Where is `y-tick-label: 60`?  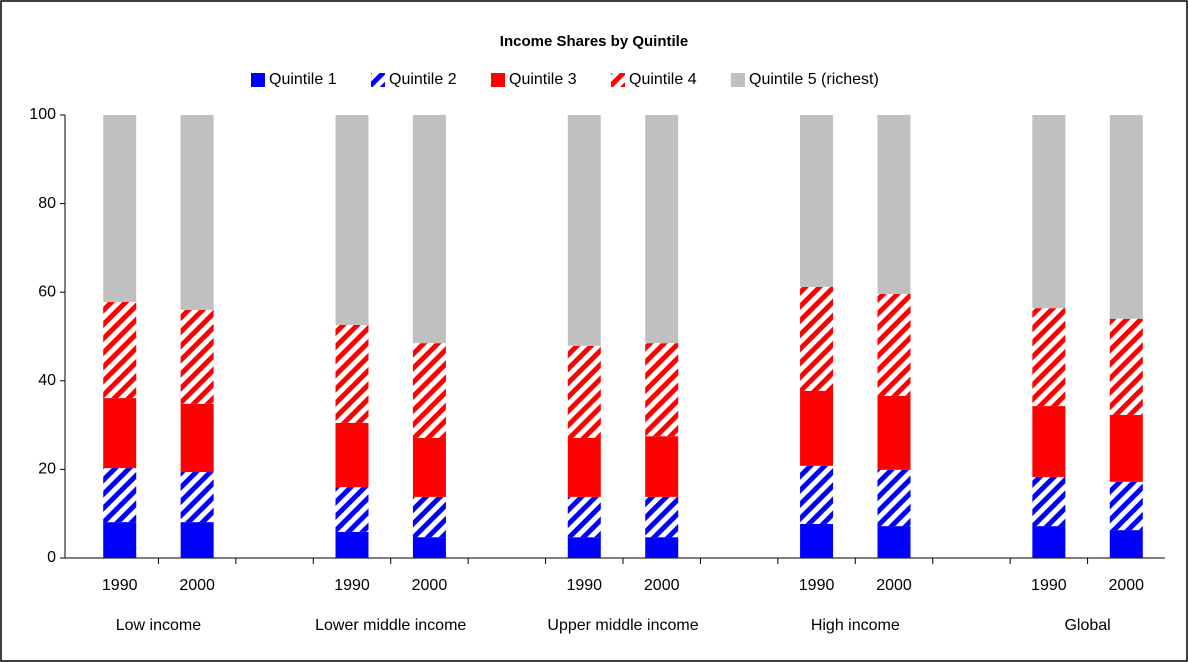 y-tick-label: 60 is located at coordinates (47, 291).